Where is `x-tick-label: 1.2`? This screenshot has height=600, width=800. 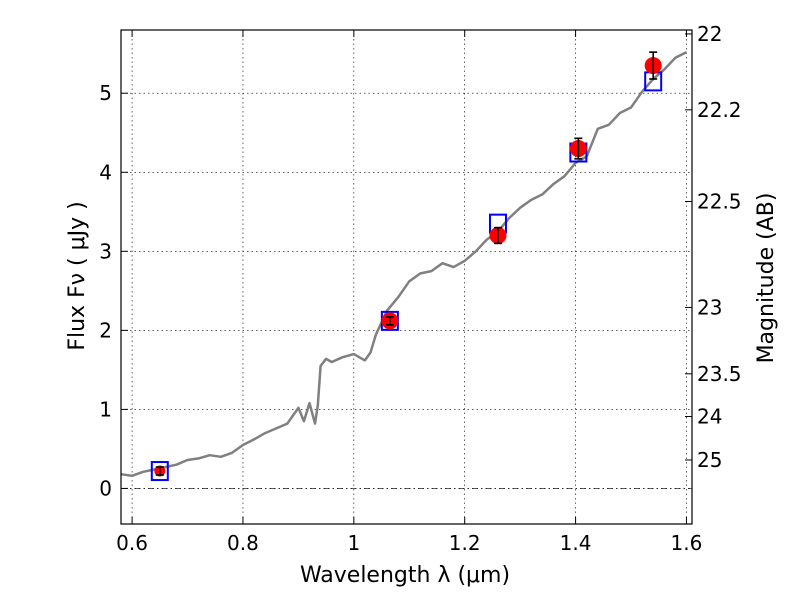 x-tick-label: 1.2 is located at coordinates (465, 543).